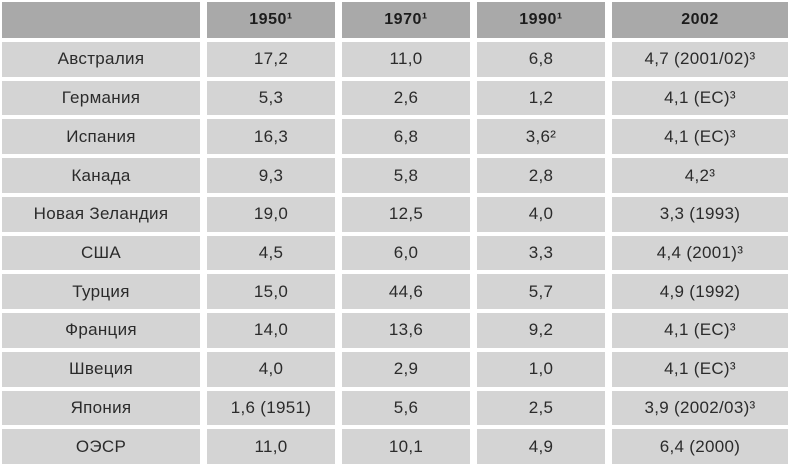  I want to click on data-cell: 1,0, so click(541, 369).